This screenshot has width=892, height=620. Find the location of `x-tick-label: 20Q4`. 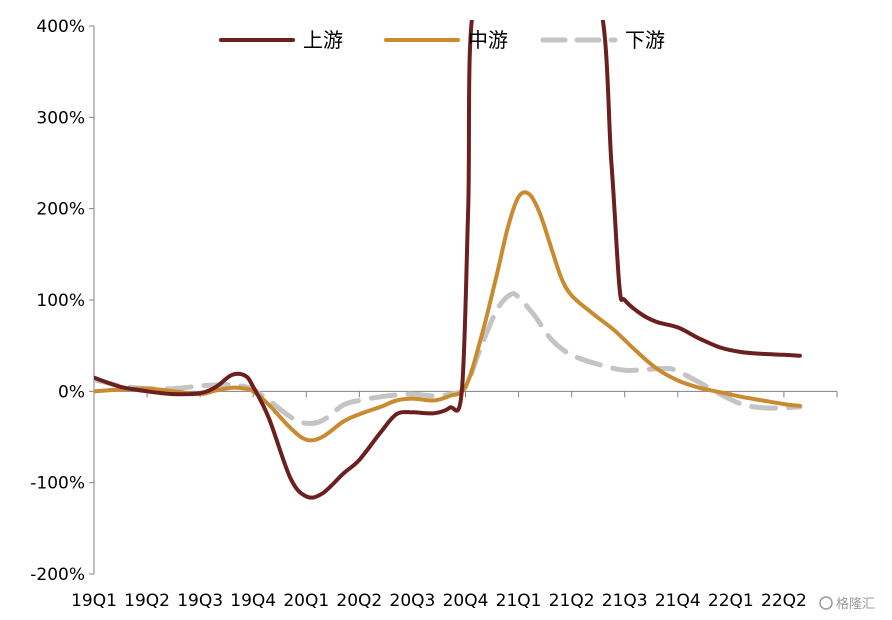

x-tick-label: 20Q4 is located at coordinates (466, 601).